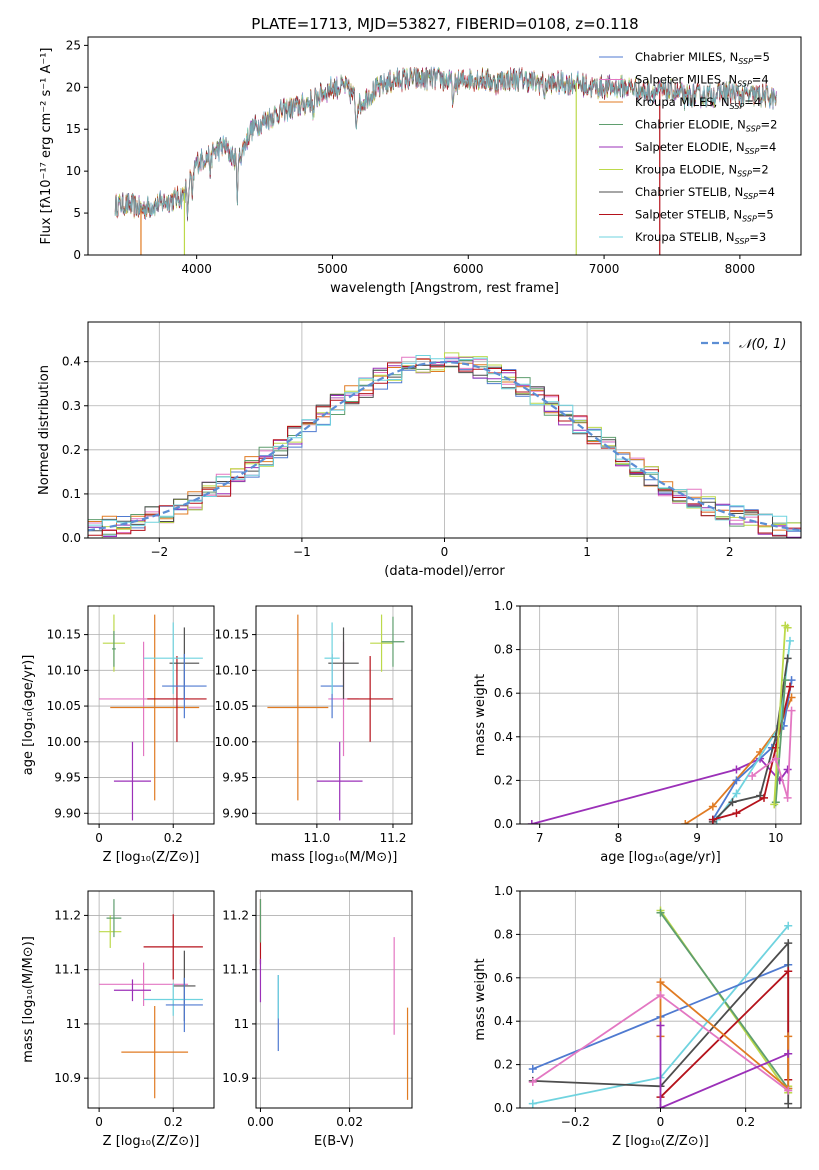  I want to click on x-axis-label: mass [log₁₀(M/M⊙)], so click(334, 857).